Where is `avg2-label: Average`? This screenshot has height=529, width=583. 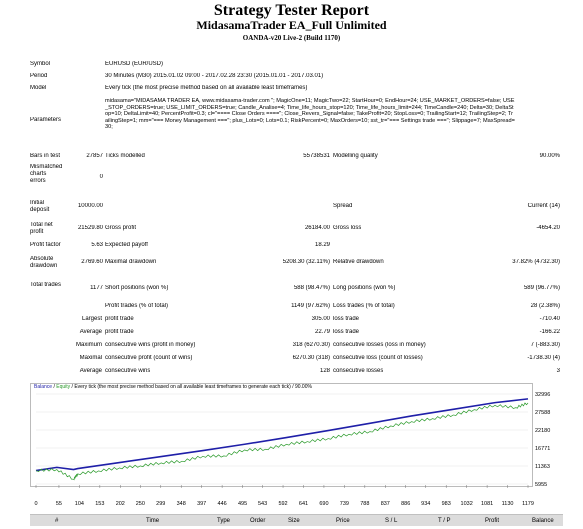
avg2-label: Average is located at coordinates (90, 371).